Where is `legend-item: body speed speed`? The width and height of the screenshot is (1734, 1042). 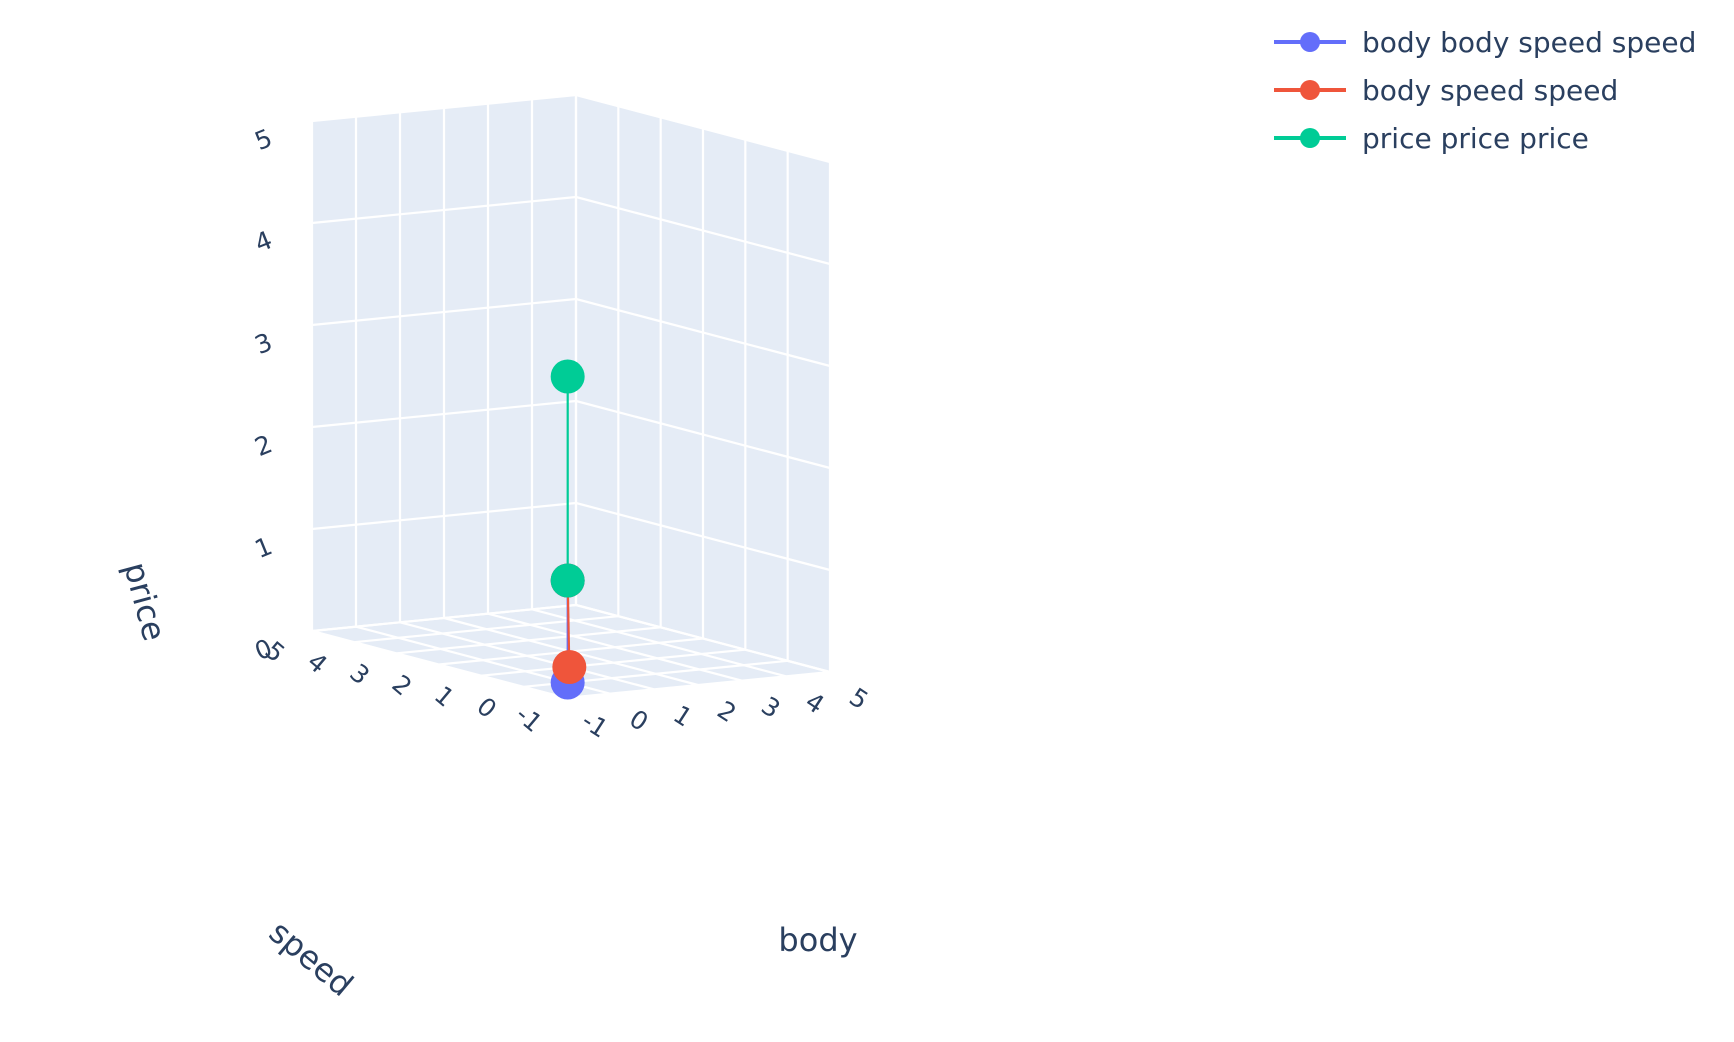
legend-item: body speed speed is located at coordinates (1484, 90).